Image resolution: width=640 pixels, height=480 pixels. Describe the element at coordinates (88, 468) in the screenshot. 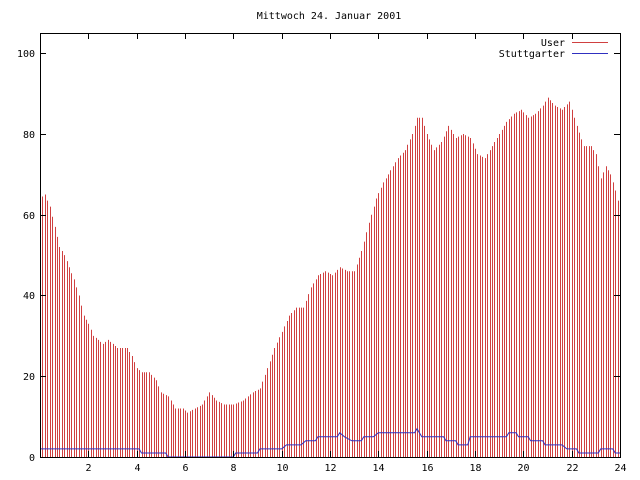

I see `x-tick-label: 2` at that location.